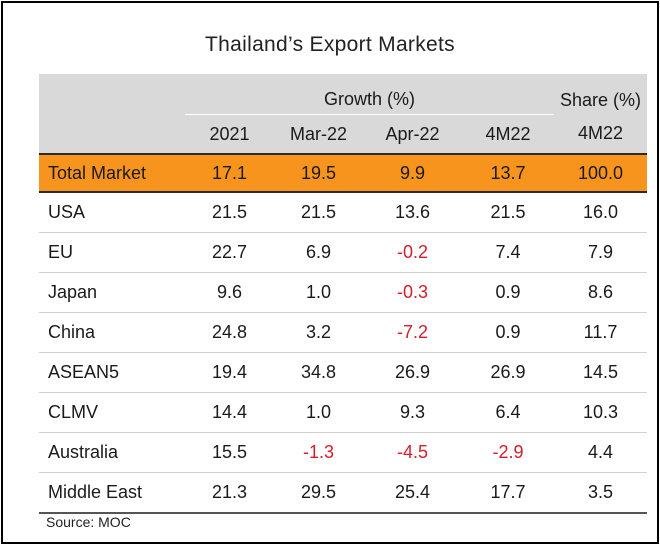 This screenshot has width=660, height=545. Describe the element at coordinates (112, 372) in the screenshot. I see `row-label: ASEAN5` at that location.